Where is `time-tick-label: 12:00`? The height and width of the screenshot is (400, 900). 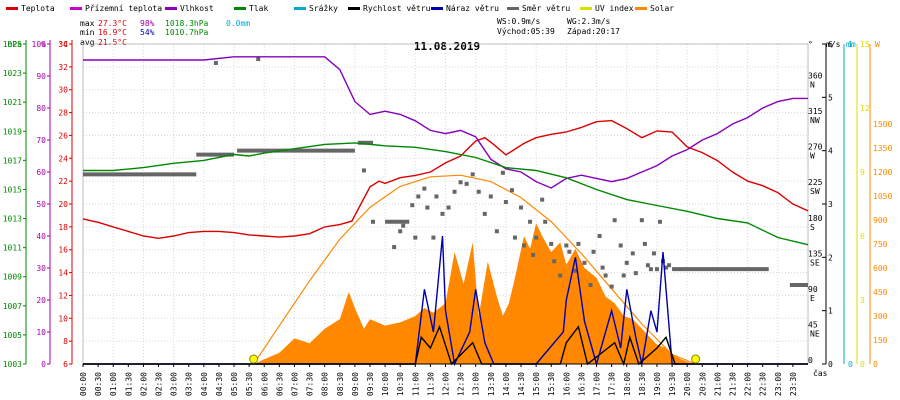
time-tick-label: 12:00 is located at coordinates (446, 384).